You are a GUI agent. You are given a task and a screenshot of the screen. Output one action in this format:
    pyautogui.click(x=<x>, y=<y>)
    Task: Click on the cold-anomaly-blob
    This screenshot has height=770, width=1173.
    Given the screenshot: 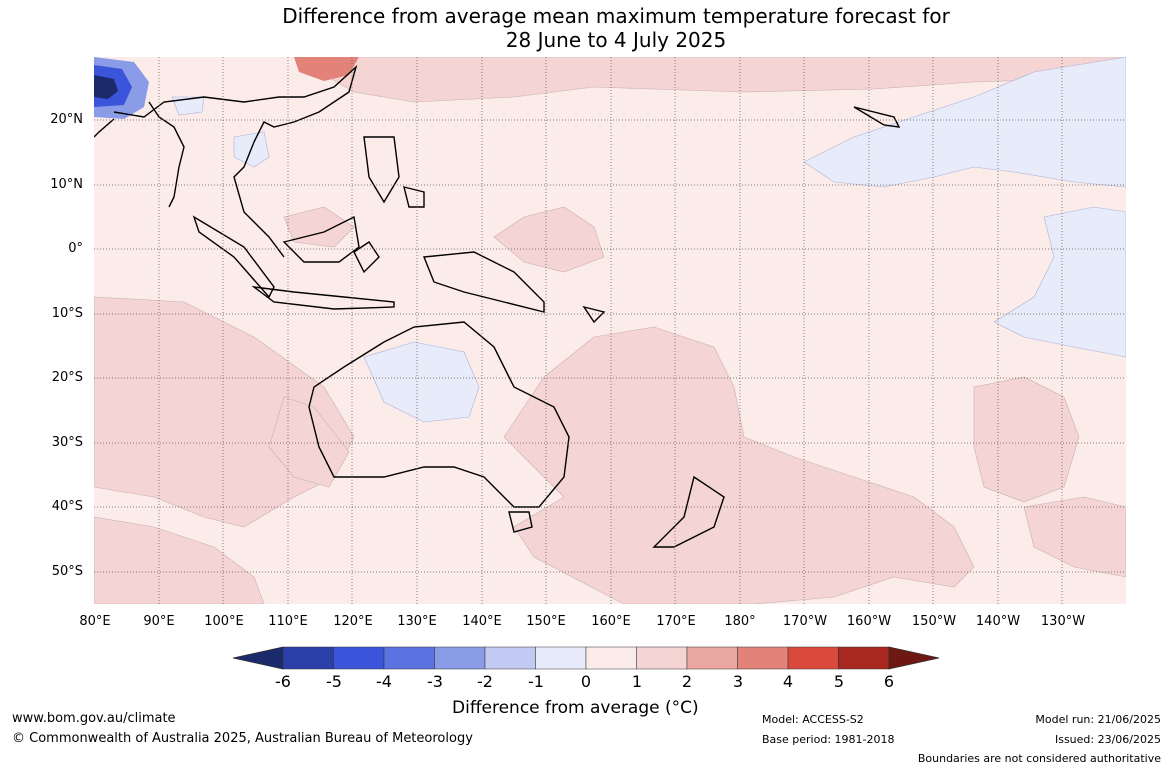 What is the action you would take?
    pyautogui.click(x=121, y=88)
    